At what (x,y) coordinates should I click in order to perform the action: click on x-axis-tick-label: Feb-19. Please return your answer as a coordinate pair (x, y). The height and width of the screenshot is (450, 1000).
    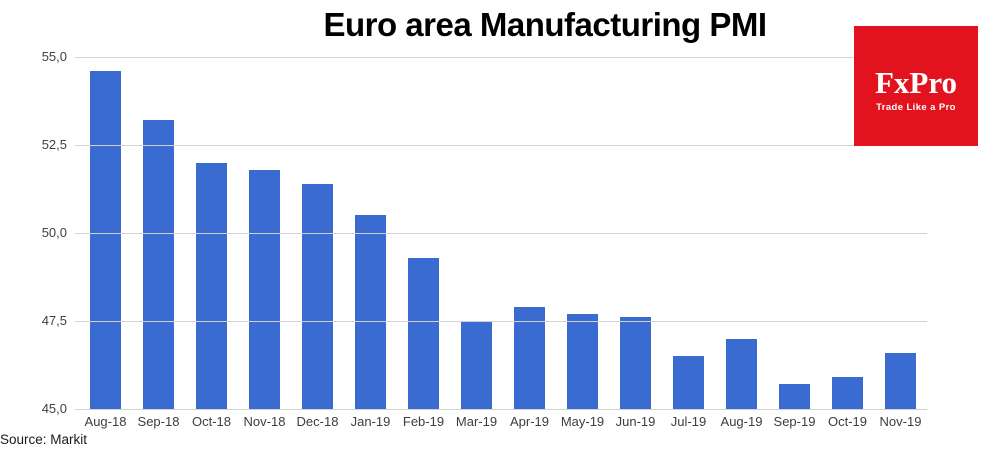
    Looking at the image, I should click on (423, 421).